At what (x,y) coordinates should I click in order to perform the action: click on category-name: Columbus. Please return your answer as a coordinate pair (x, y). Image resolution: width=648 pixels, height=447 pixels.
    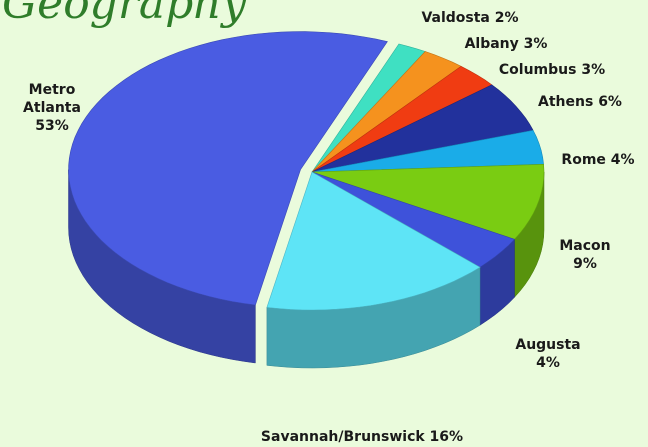
    Looking at the image, I should click on (537, 70).